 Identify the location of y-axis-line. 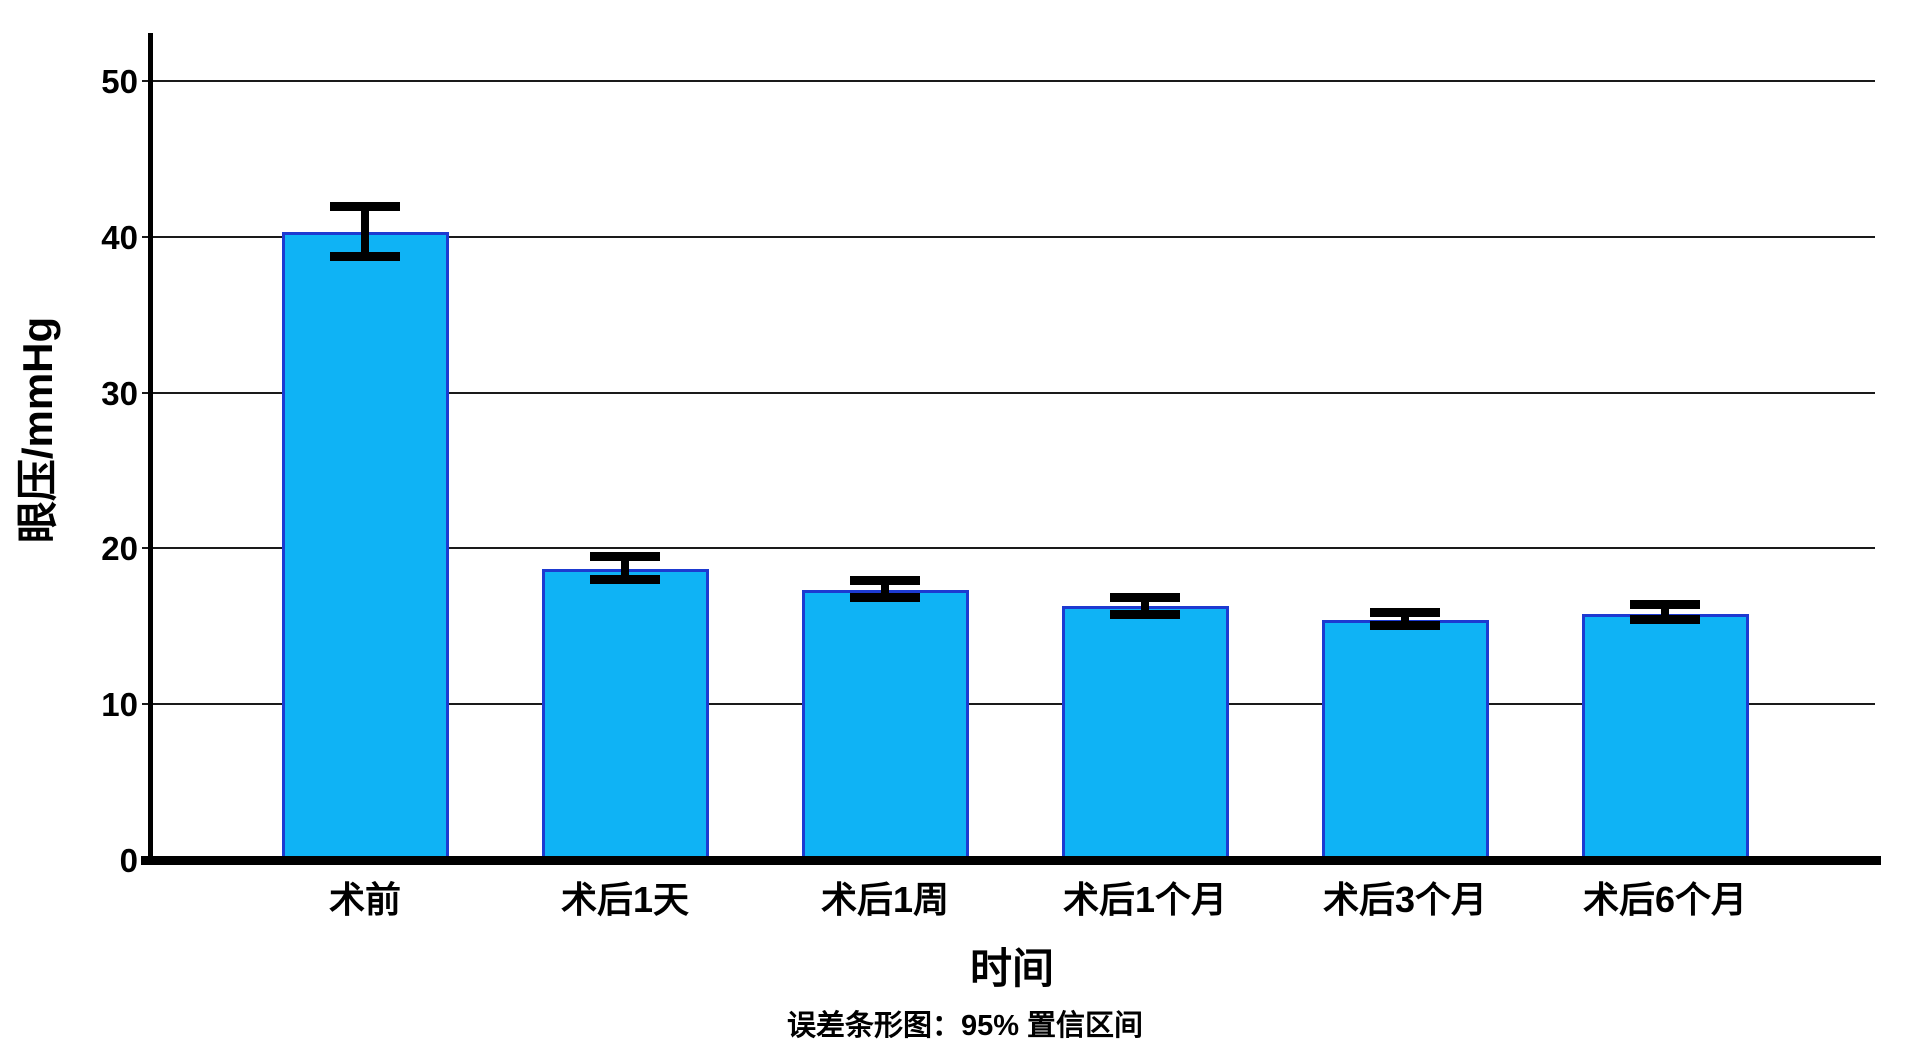
(150, 446).